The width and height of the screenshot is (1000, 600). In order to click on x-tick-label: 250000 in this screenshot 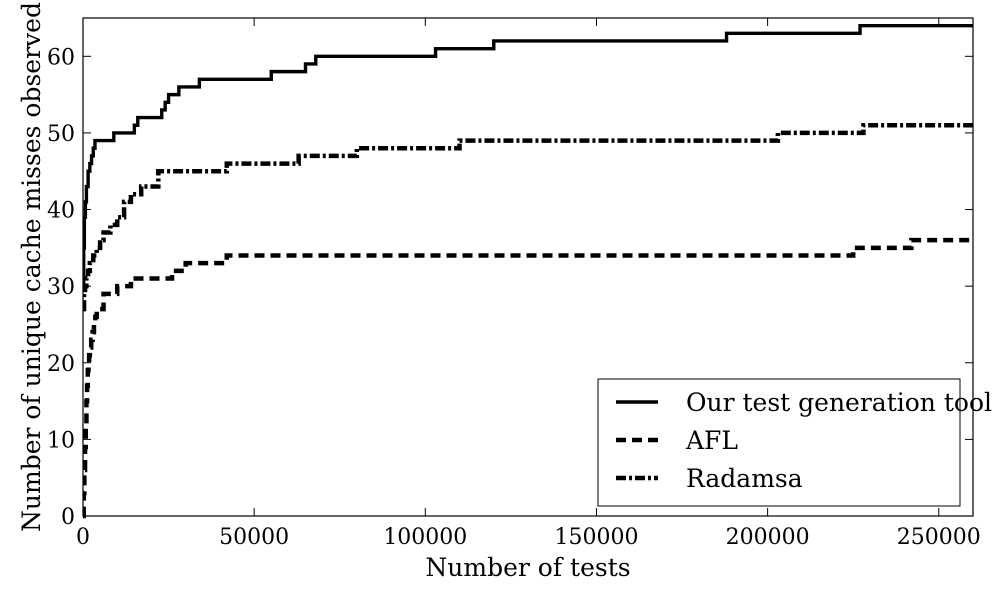, I will do `click(939, 537)`.